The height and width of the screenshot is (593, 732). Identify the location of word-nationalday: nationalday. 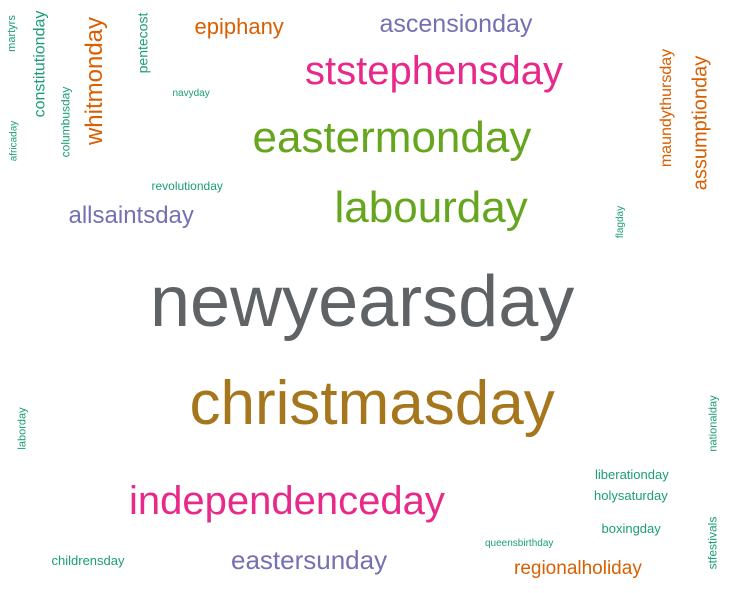
(713, 423).